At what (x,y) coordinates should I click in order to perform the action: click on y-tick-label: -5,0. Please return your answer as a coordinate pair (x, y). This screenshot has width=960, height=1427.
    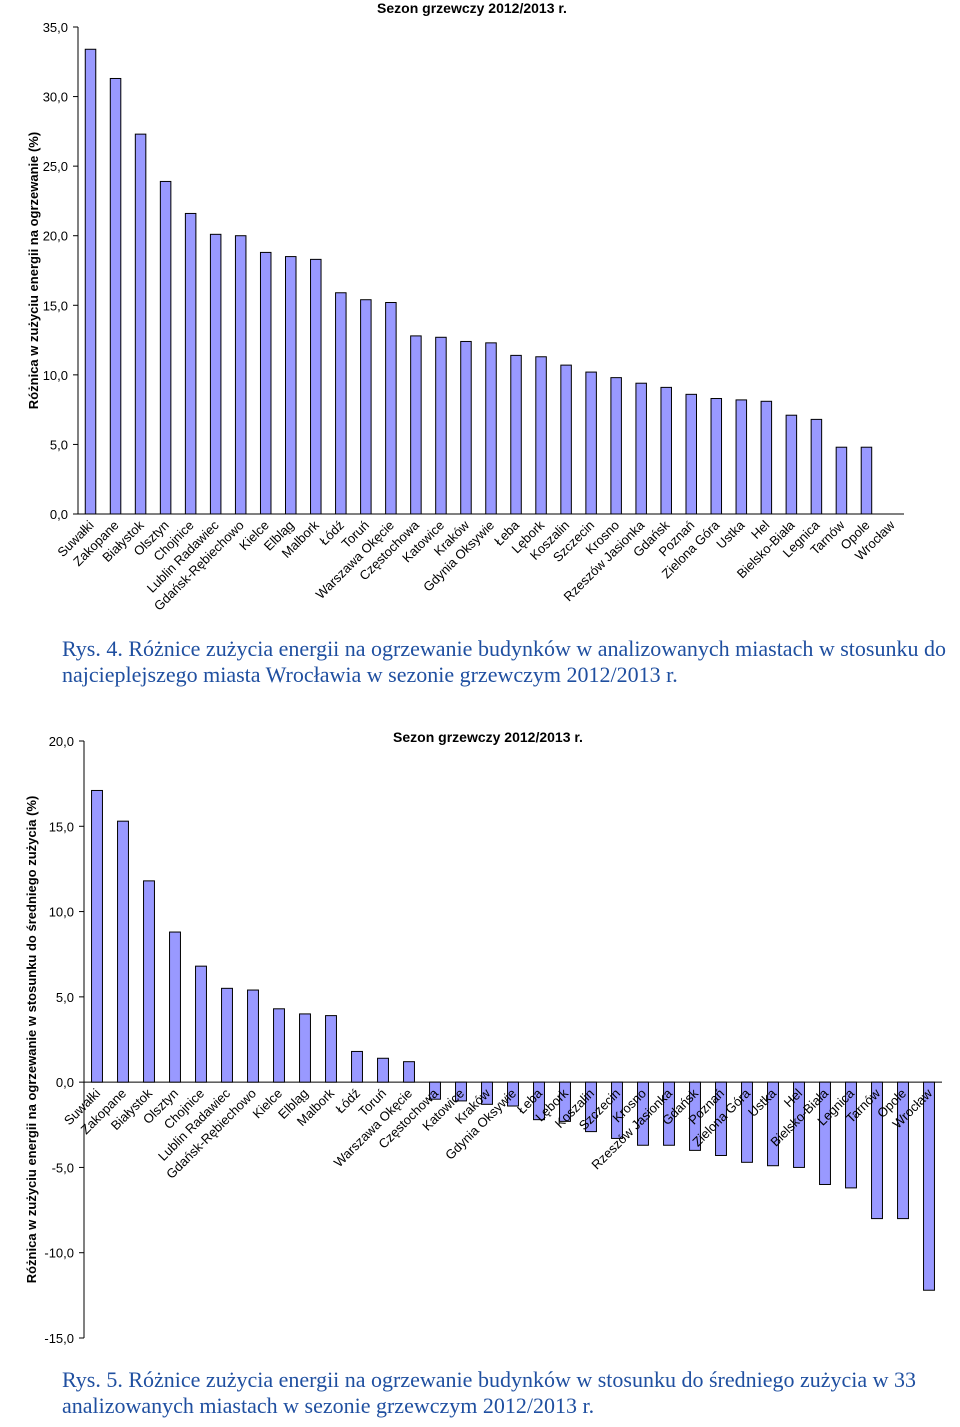
    Looking at the image, I should click on (63, 1167).